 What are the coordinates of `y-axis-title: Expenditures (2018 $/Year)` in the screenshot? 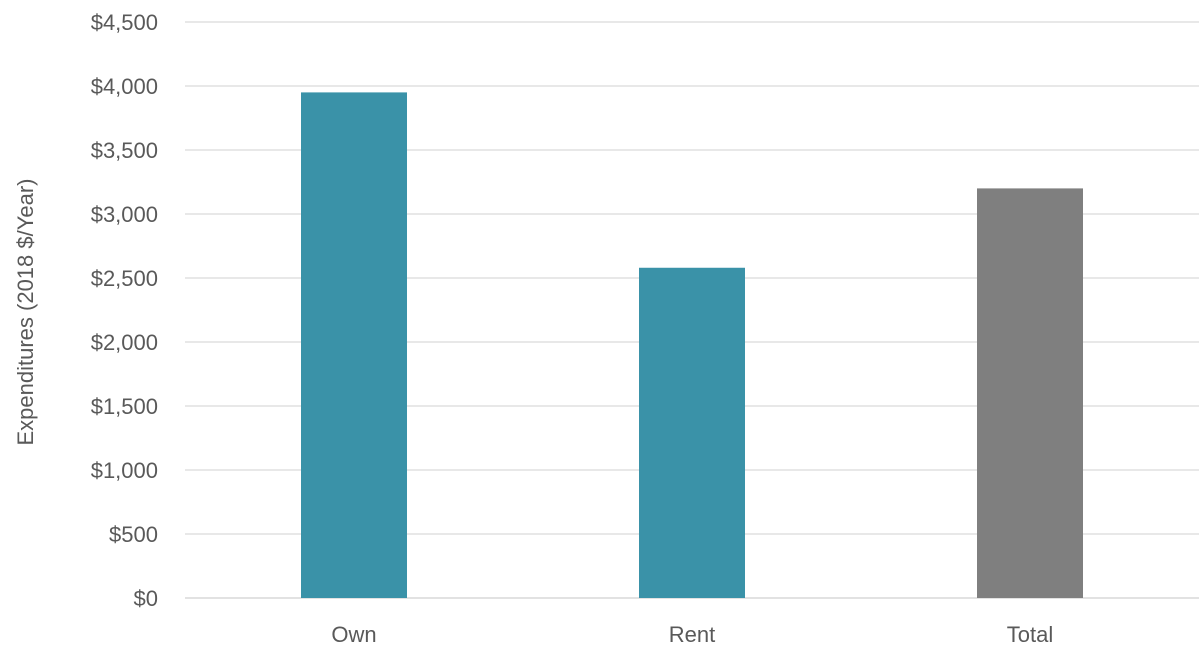 It's located at (25, 311).